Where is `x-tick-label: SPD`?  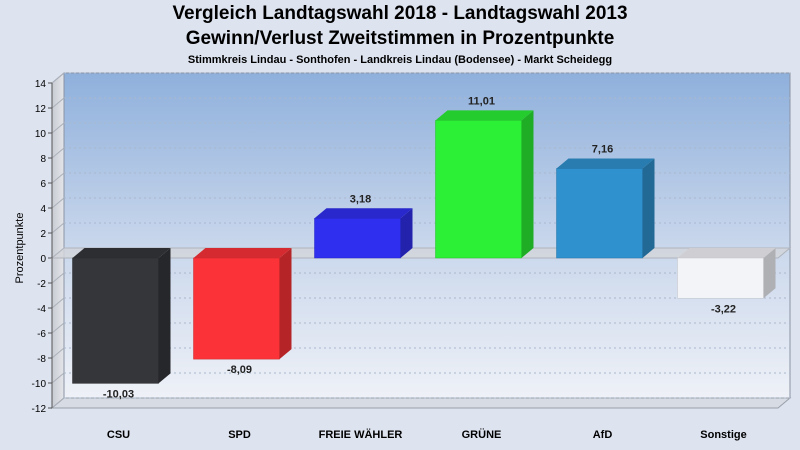 x-tick-label: SPD is located at coordinates (239, 435).